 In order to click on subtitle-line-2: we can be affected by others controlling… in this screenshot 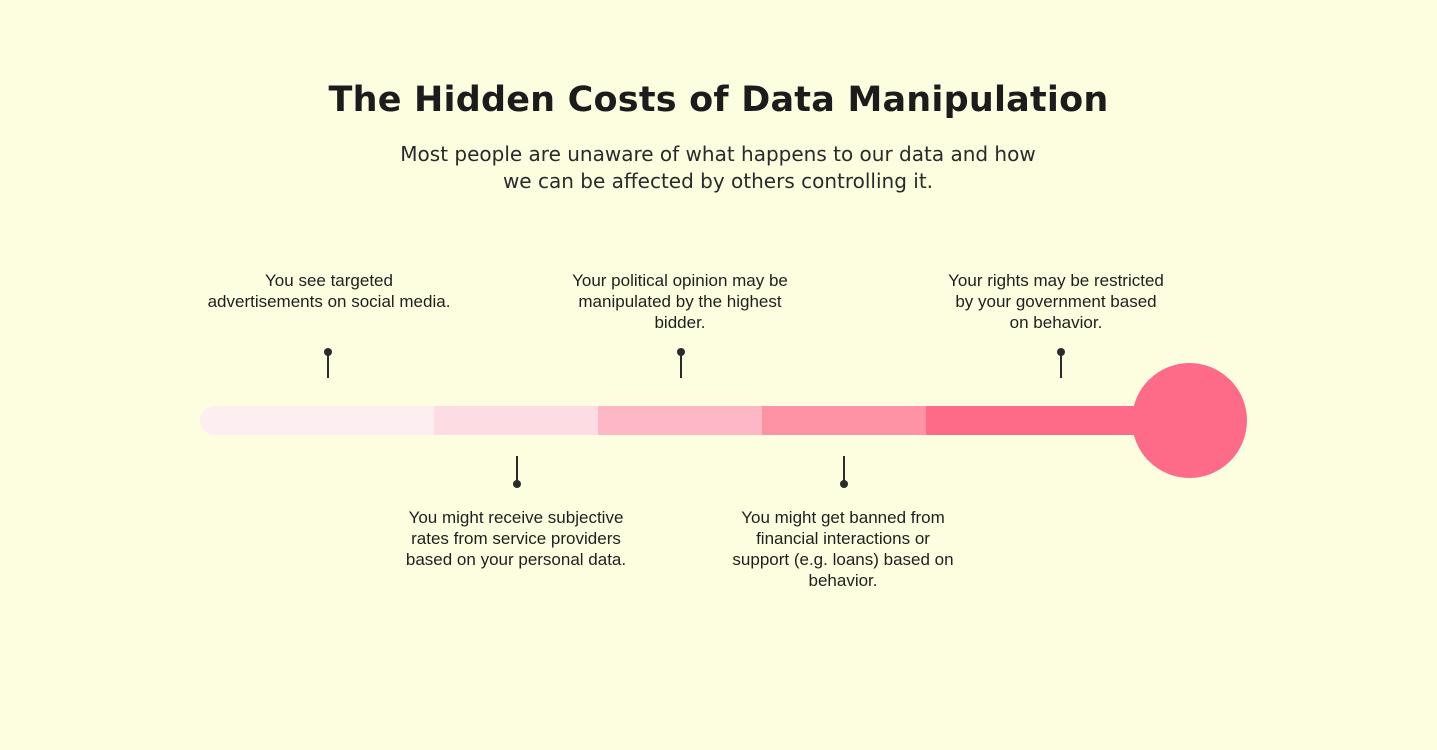, I will do `click(718, 181)`.